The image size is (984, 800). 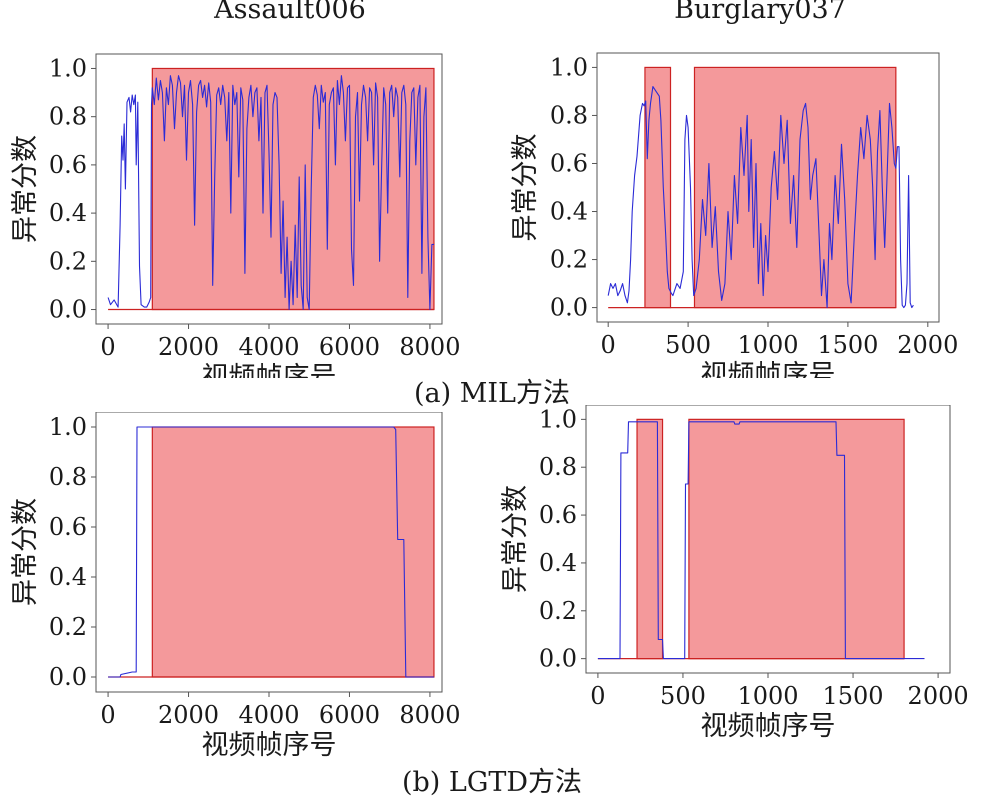 What do you see at coordinates (290, 12) in the screenshot?
I see `chart-title-assault006-mil: Assault006` at bounding box center [290, 12].